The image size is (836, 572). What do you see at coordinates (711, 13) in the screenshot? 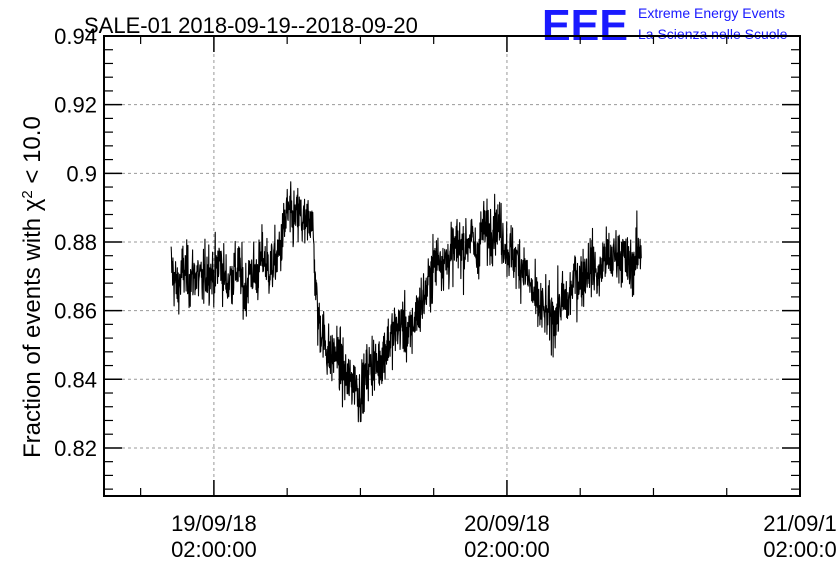
I see `eee-logo-line1: Extreme Energy Events` at bounding box center [711, 13].